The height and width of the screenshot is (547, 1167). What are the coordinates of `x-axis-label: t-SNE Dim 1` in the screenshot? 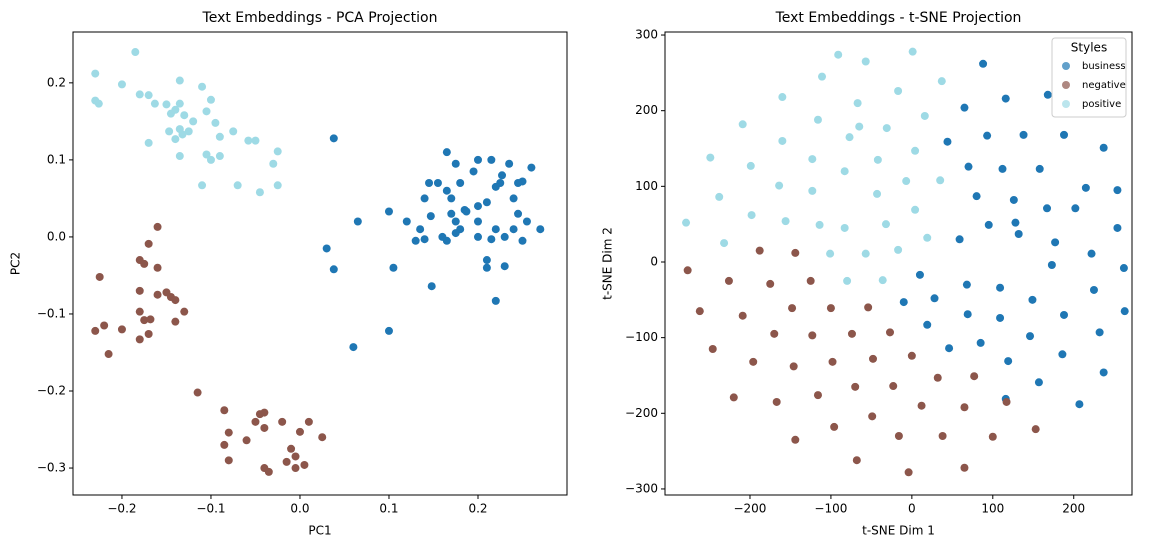 It's located at (898, 531).